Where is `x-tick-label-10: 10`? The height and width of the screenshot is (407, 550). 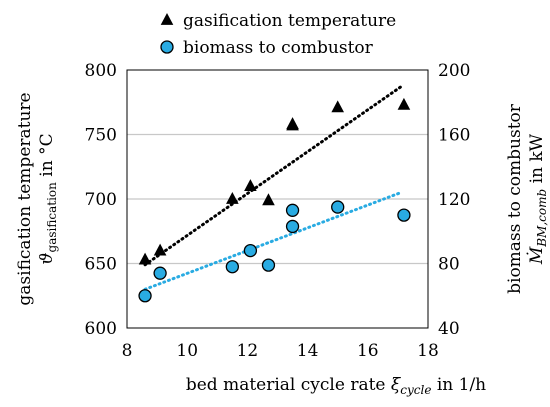
x-tick-label-10: 10 is located at coordinates (187, 351).